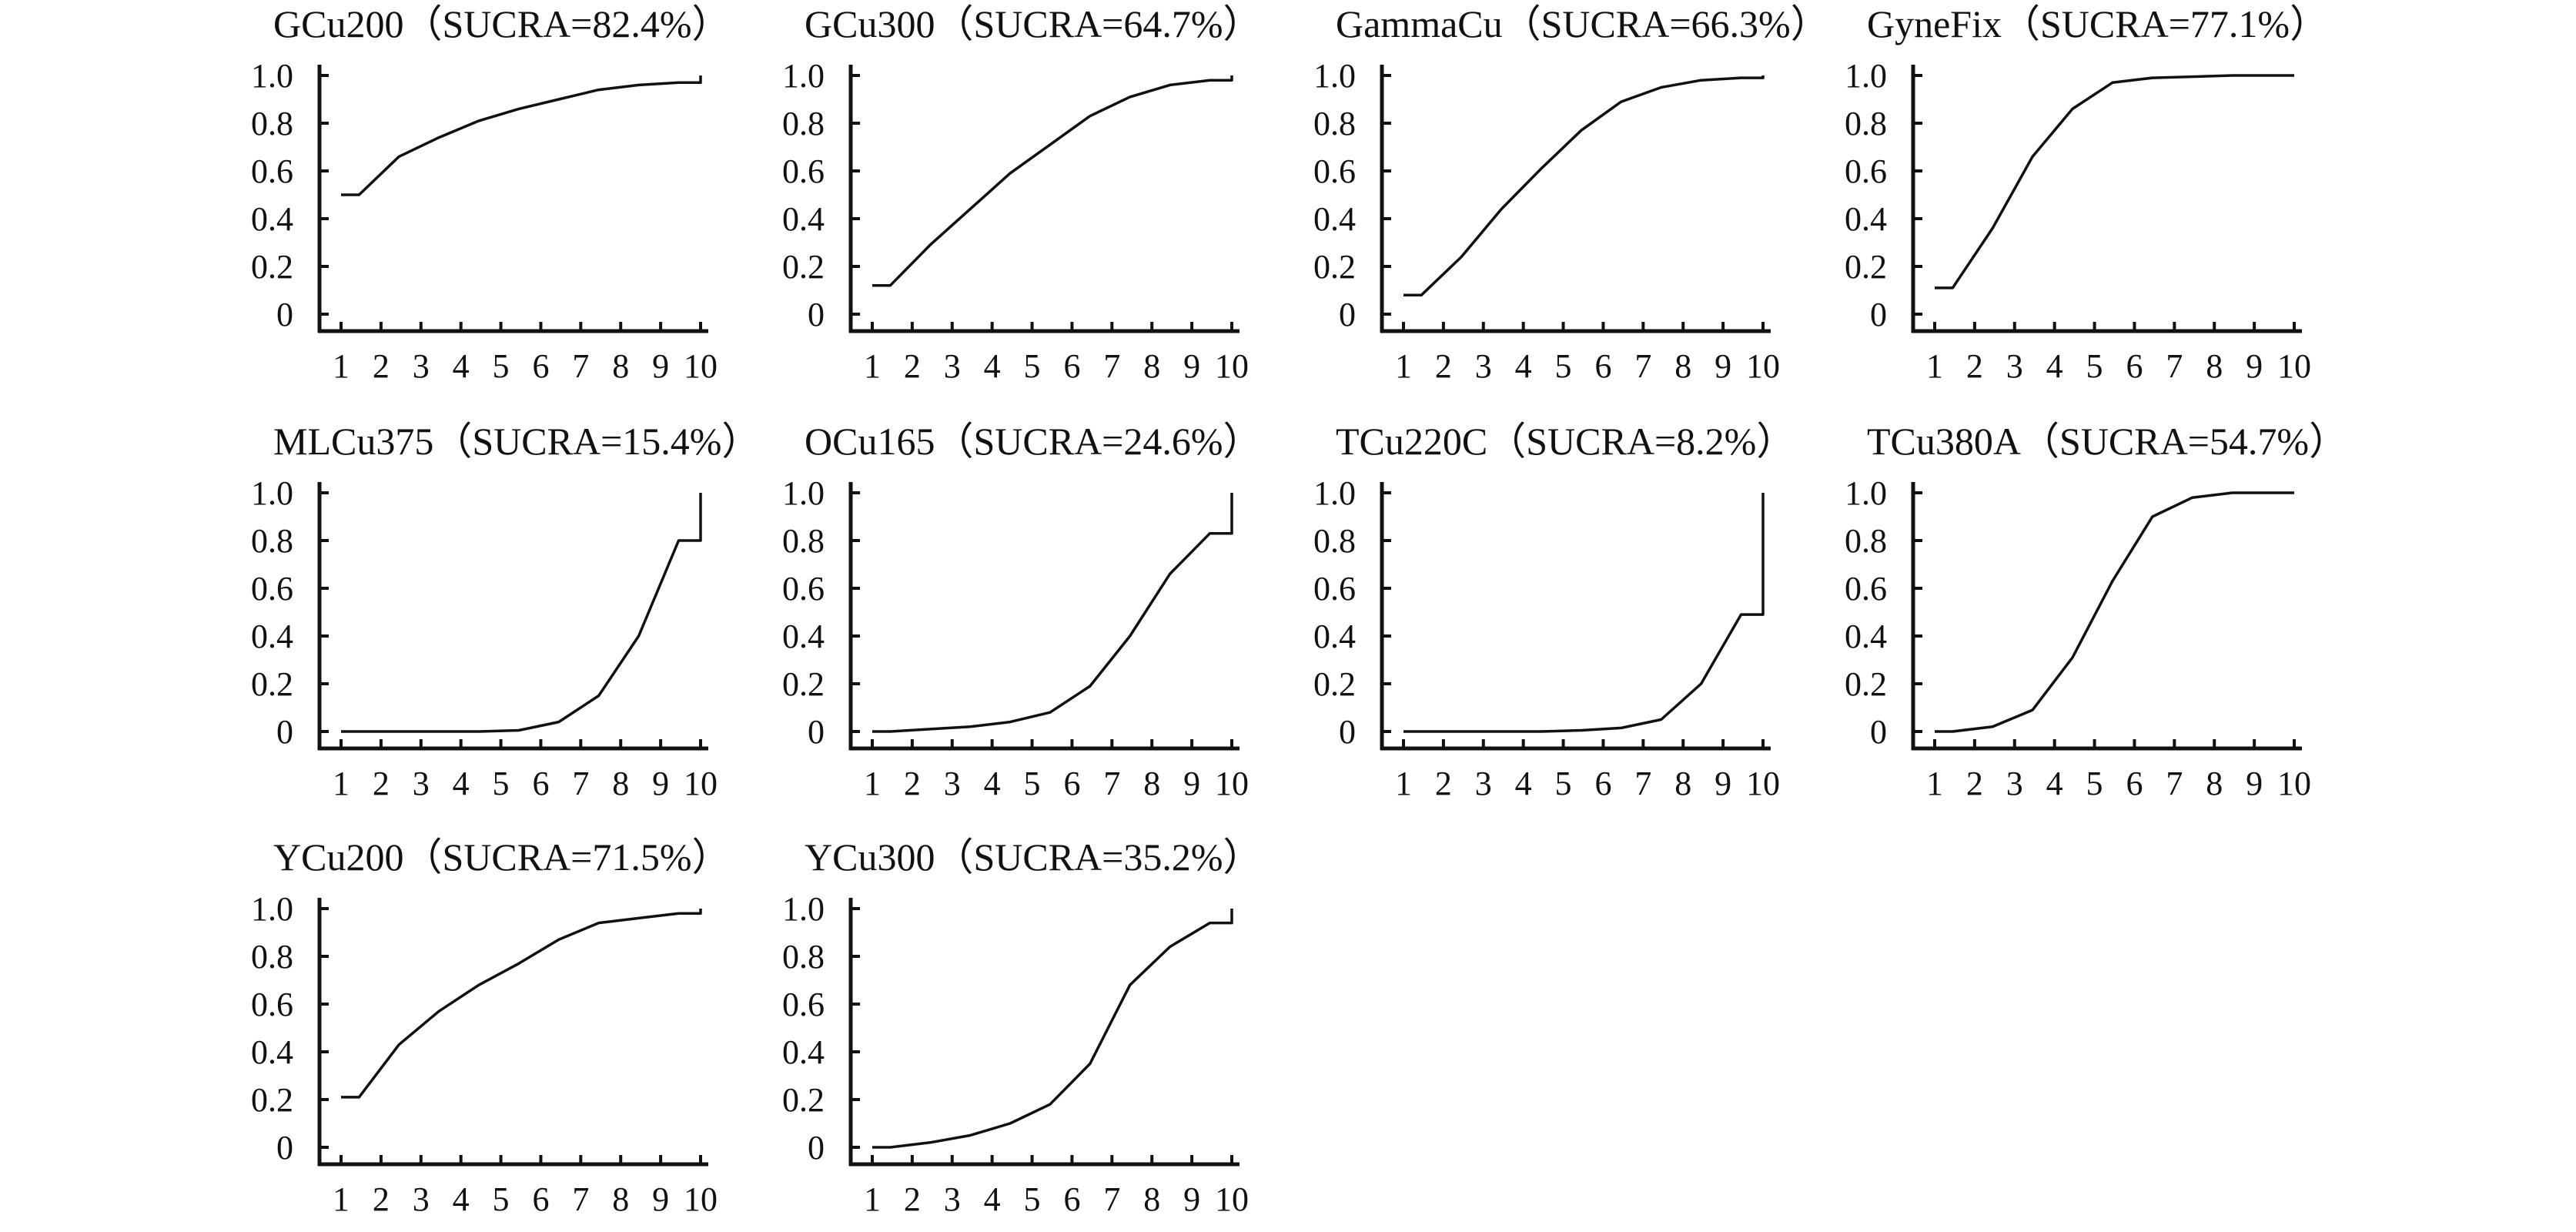 The image size is (2576, 1232). Describe the element at coordinates (516, 441) in the screenshot. I see `chart-title: MLCu375（SUCRA=15.4%）` at that location.